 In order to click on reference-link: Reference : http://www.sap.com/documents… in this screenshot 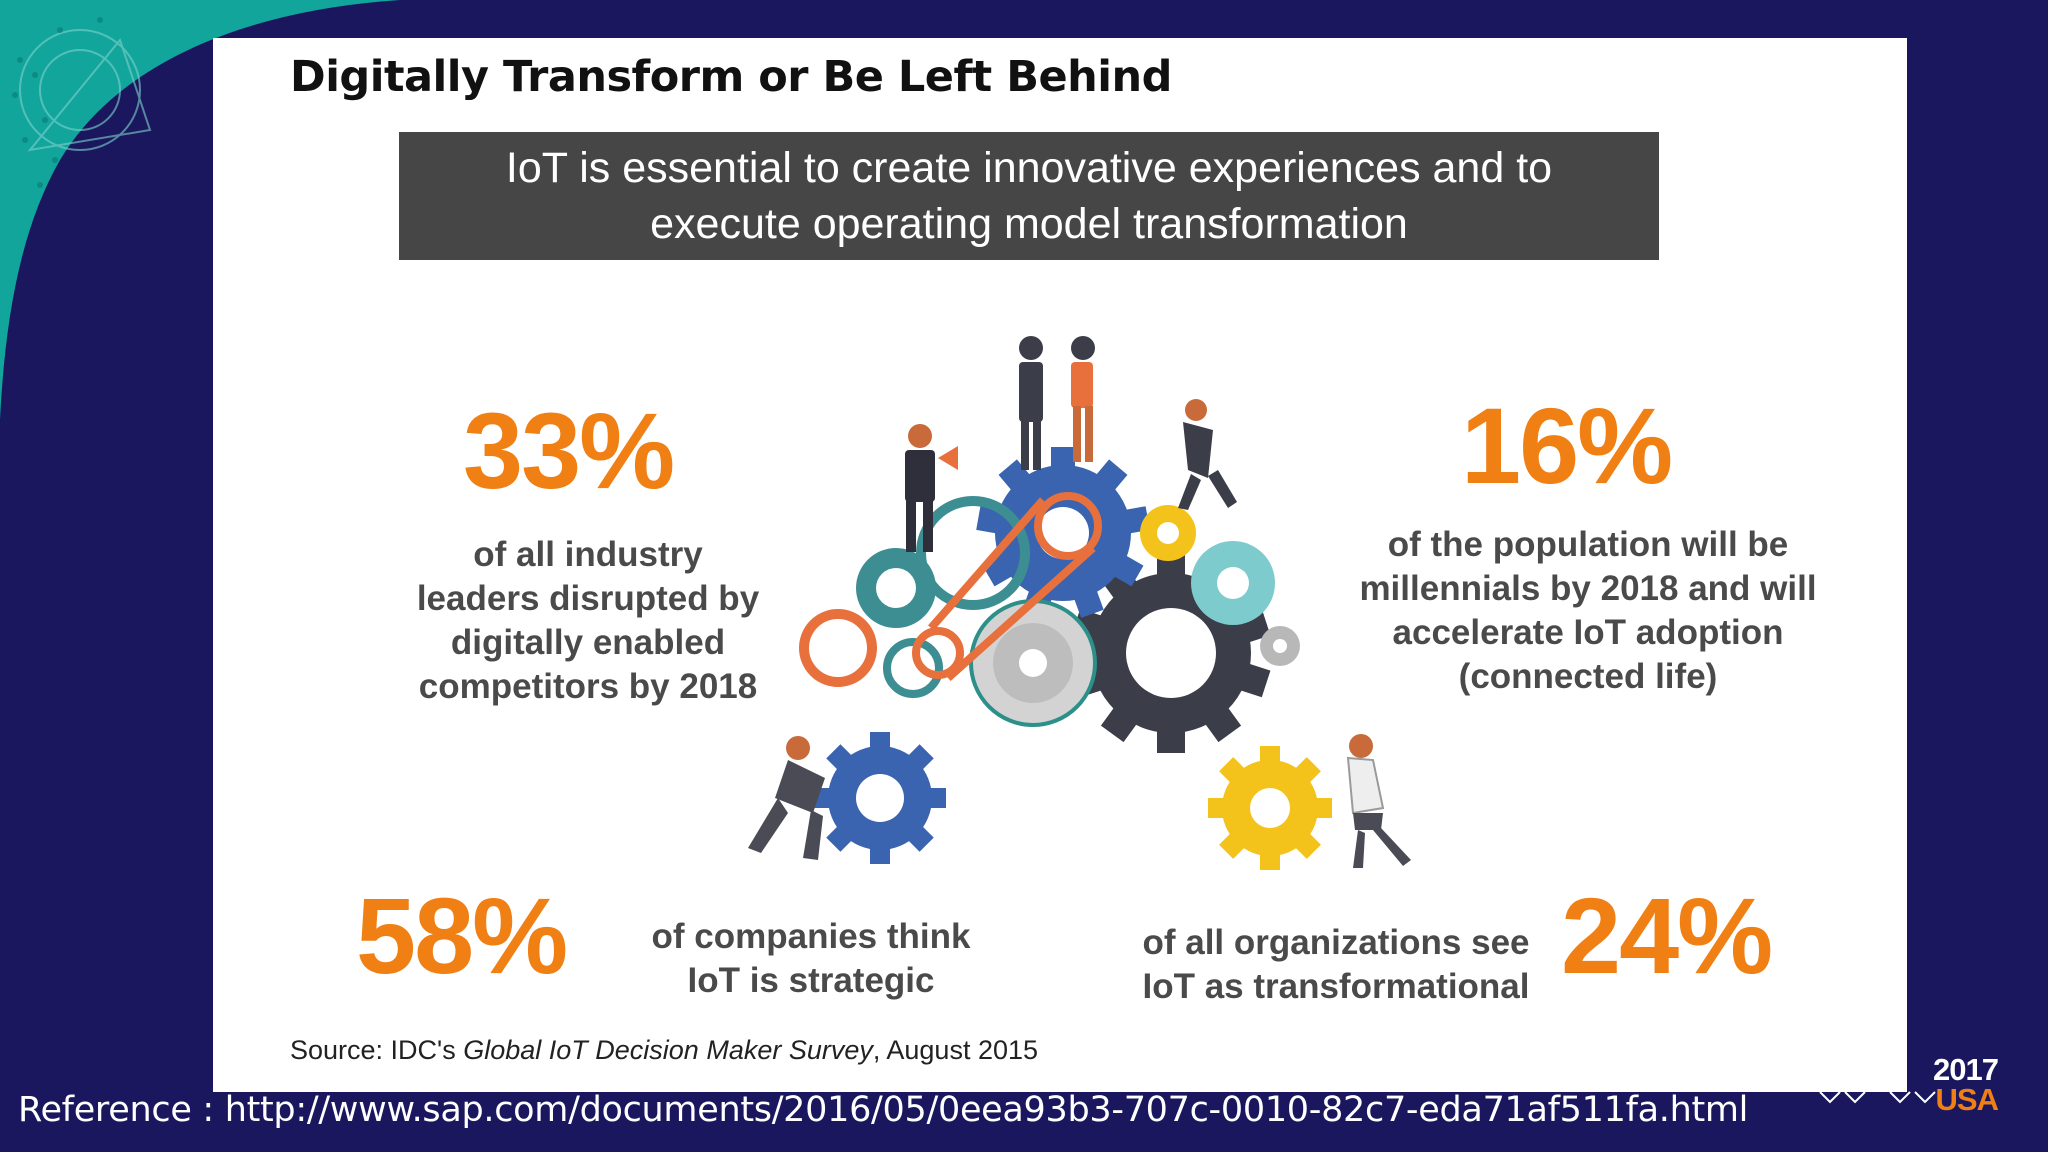, I will do `click(883, 1110)`.